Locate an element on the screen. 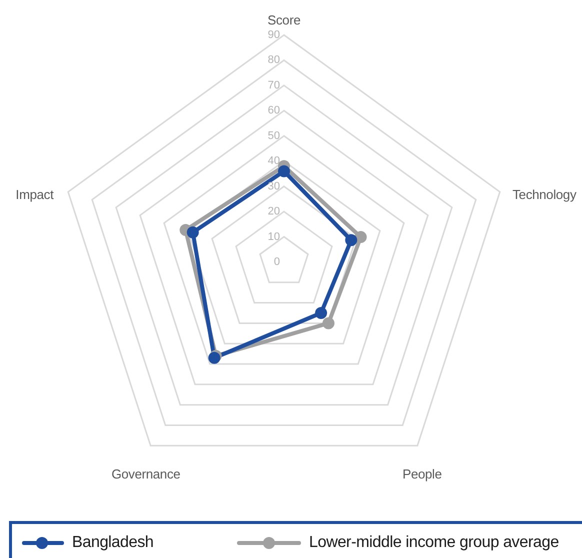  legend-label: Lower-middle income group average is located at coordinates (434, 543).